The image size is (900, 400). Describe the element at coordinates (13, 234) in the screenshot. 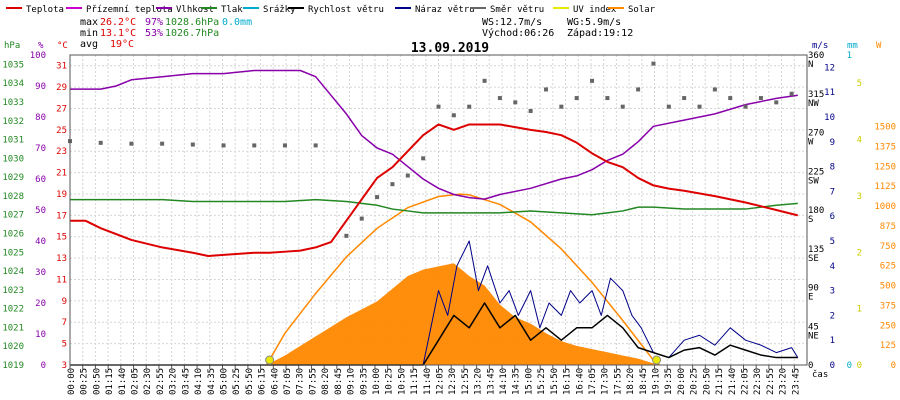

I see `pressure_hpa-tick-7: 1026` at that location.